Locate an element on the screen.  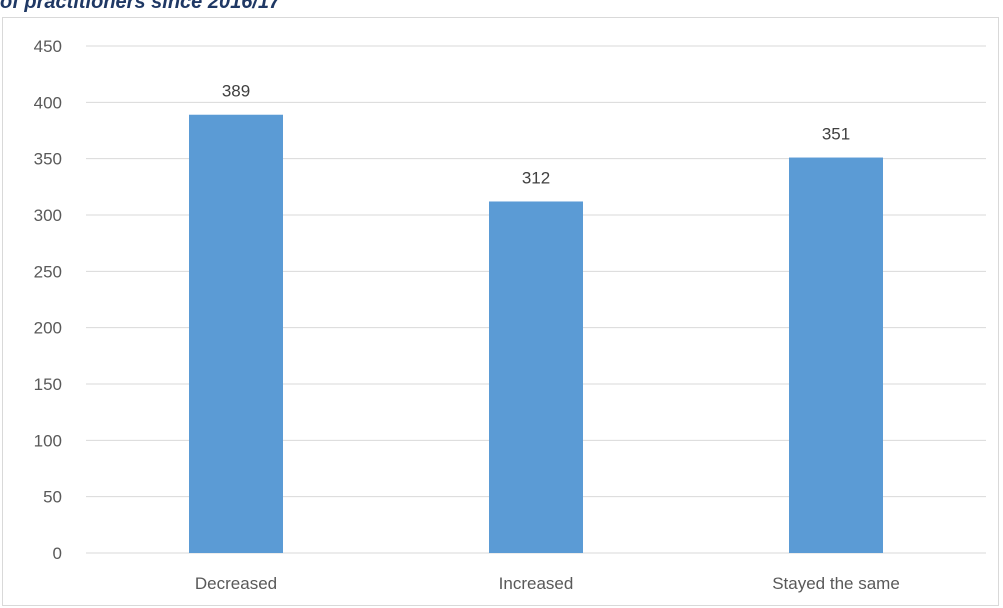
y-tick-label: 250 is located at coordinates (48, 271).